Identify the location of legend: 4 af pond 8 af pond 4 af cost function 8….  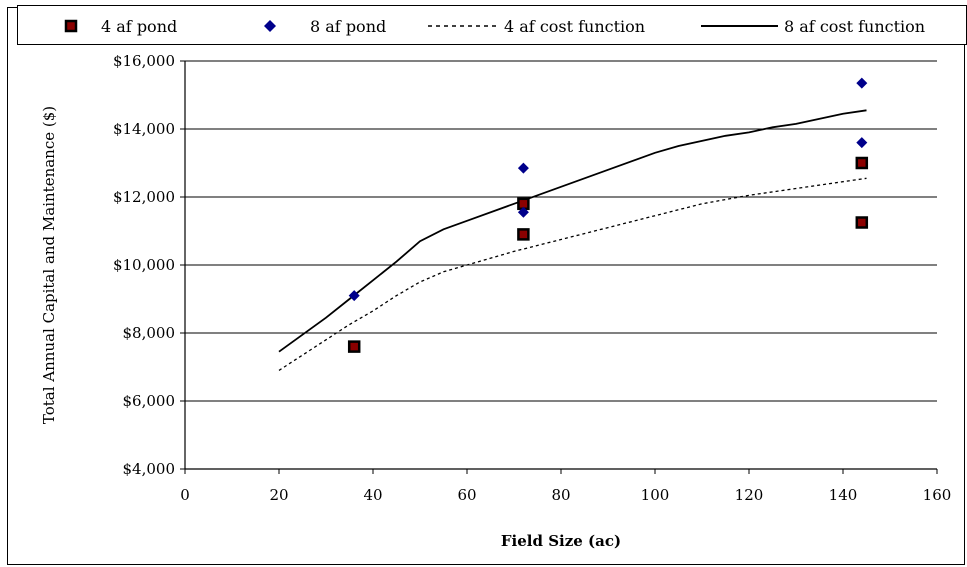
(492, 25).